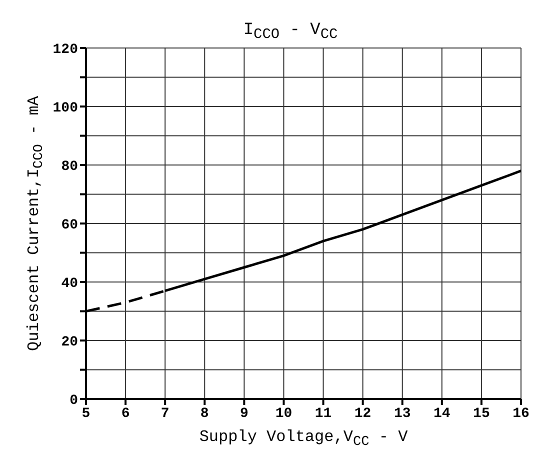  Describe the element at coordinates (283, 414) in the screenshot. I see `x-tick-label: 10` at that location.